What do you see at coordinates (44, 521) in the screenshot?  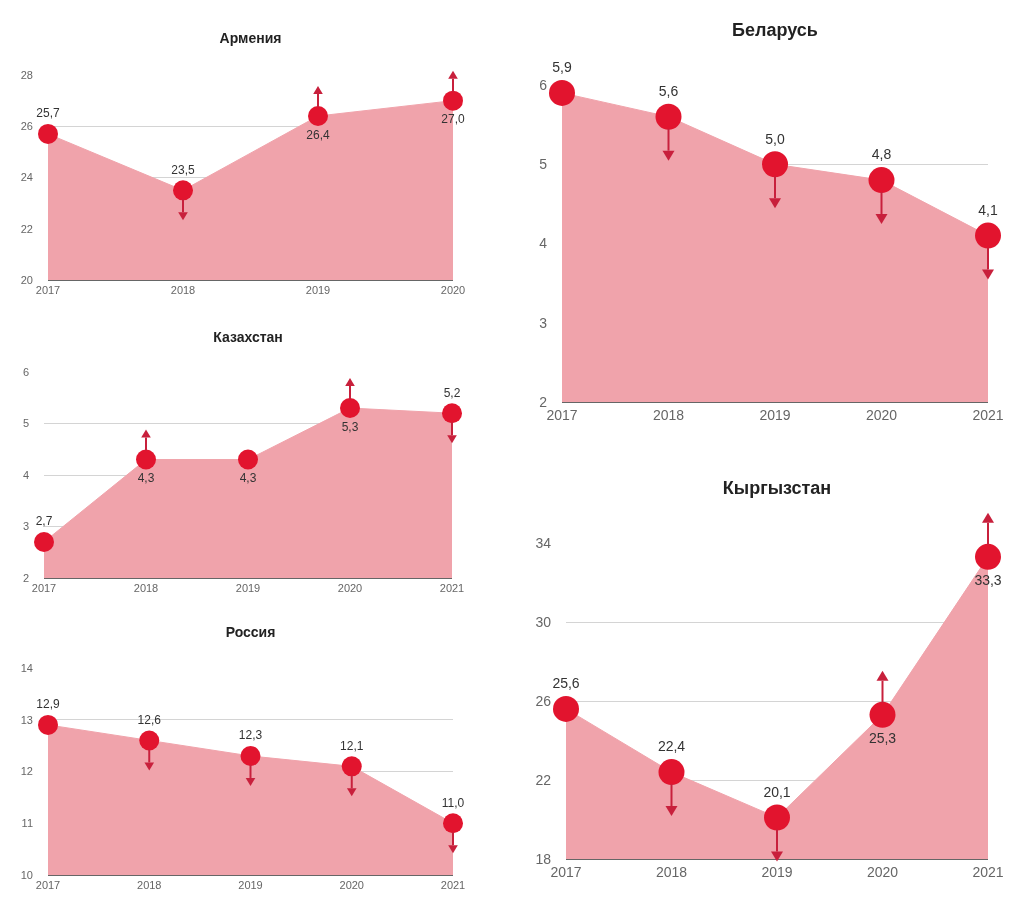 I see `data-label: 2,7` at bounding box center [44, 521].